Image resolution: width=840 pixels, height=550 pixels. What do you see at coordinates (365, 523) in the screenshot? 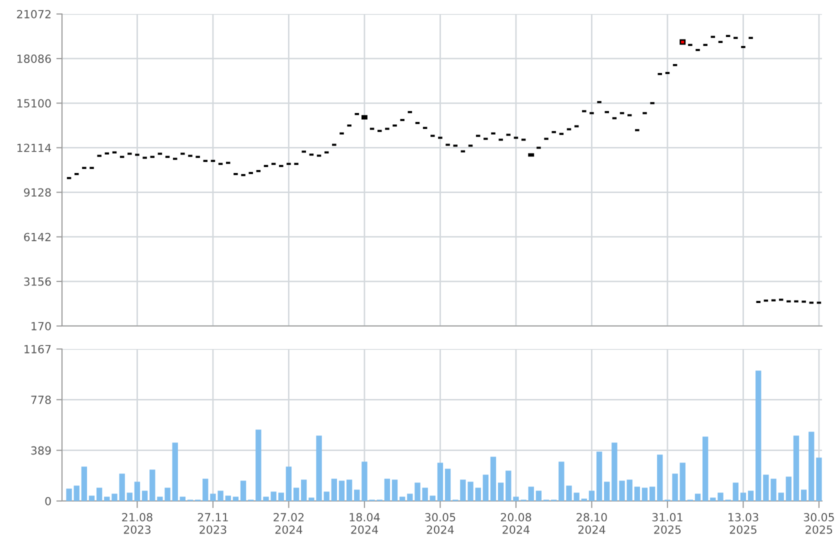
I see `x-tick-label: 18.04 2024` at bounding box center [365, 523].